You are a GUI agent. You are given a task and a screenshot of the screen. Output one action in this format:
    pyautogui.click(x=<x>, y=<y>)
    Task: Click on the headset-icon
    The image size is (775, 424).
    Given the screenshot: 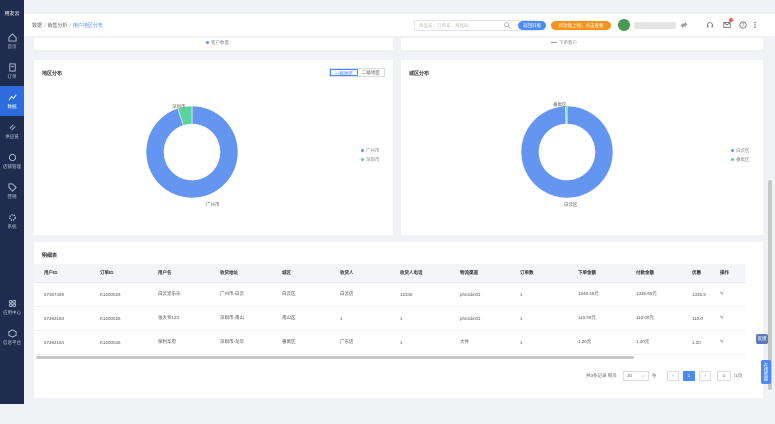 What is the action you would take?
    pyautogui.click(x=710, y=25)
    